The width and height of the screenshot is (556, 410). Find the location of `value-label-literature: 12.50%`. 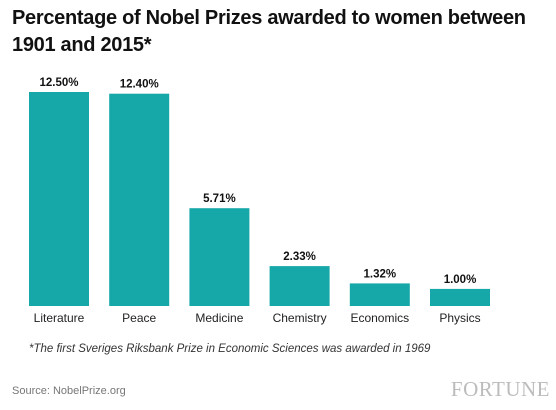

value-label-literature: 12.50% is located at coordinates (58, 83).